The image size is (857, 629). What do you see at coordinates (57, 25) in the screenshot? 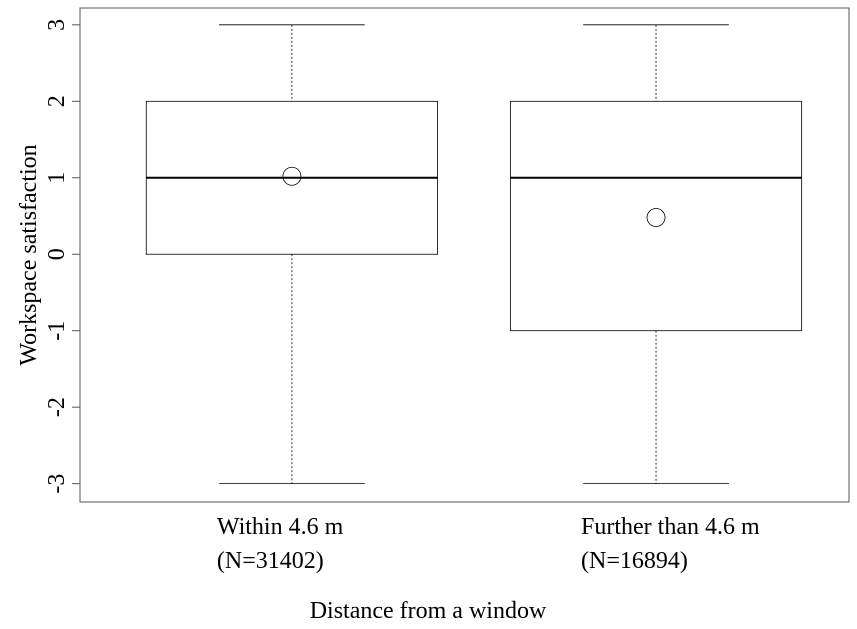
I see `y-tick-label: 3` at bounding box center [57, 25].